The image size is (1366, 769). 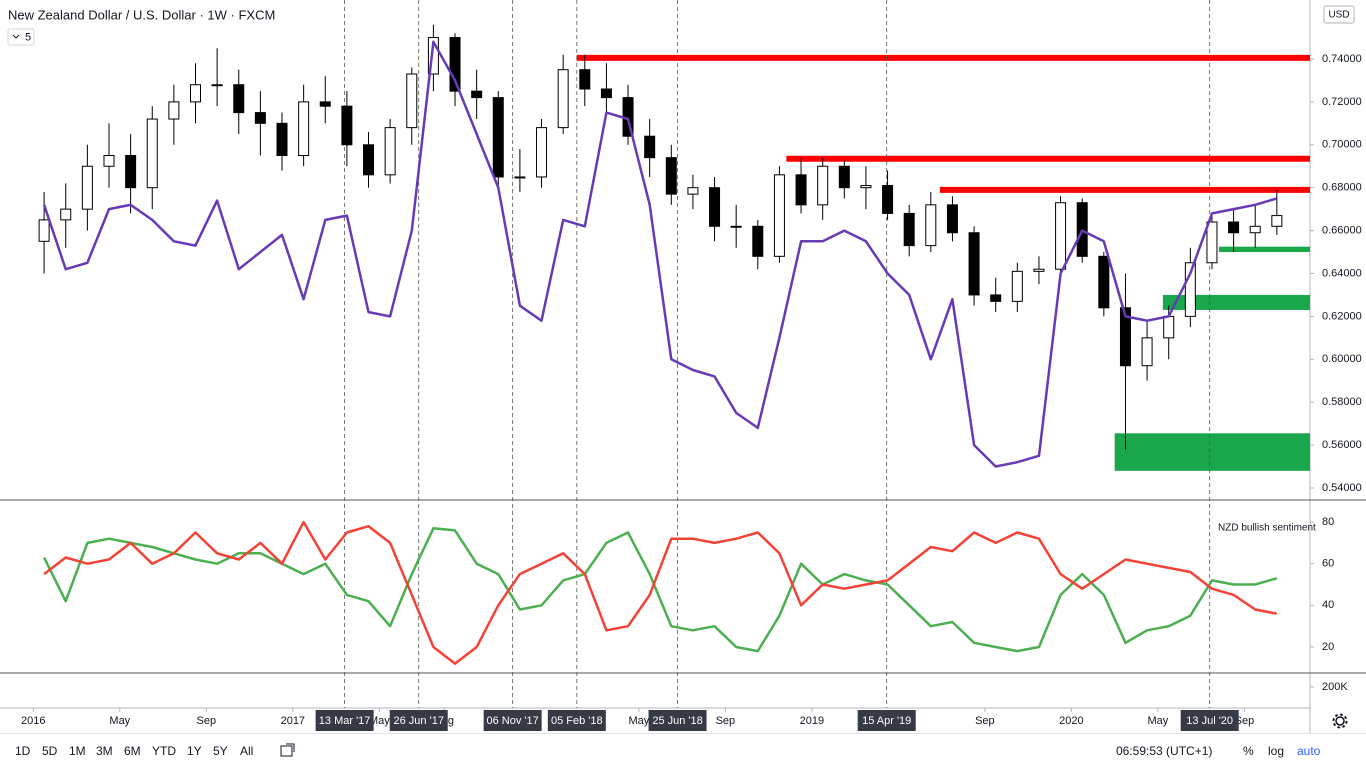 I want to click on y-tick-label: 200K, so click(x=1335, y=687).